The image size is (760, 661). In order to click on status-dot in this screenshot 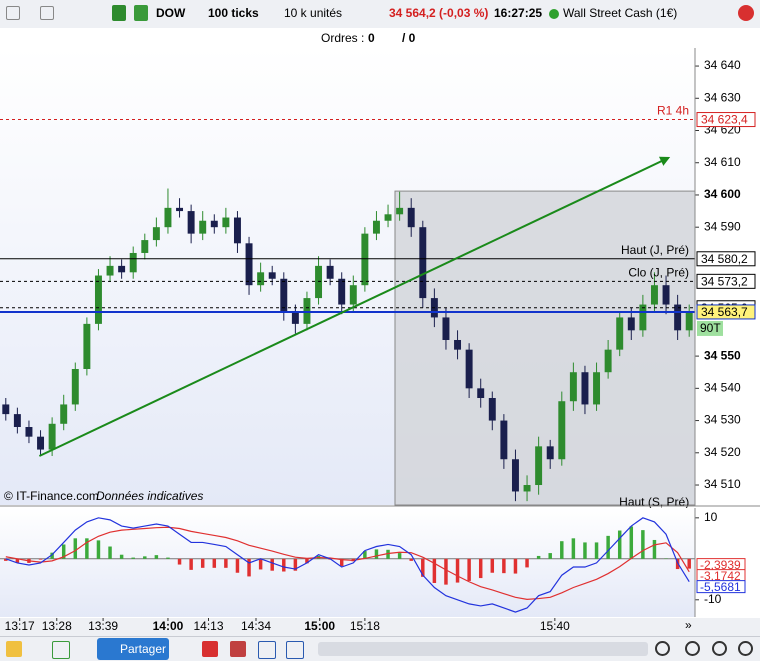, I will do `click(554, 14)`.